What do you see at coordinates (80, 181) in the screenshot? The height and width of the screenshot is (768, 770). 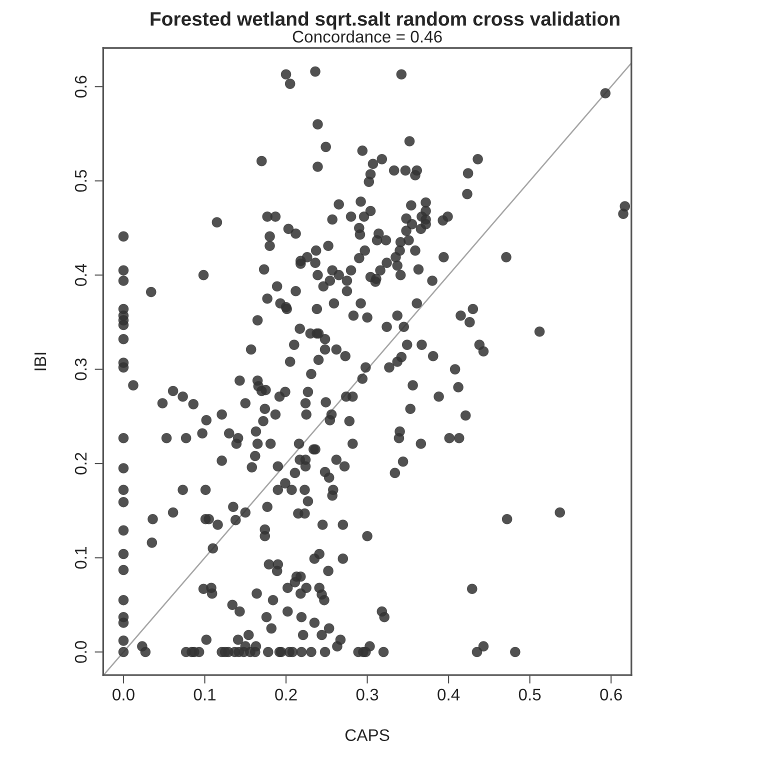 I see `y-tick-label: 0.5` at bounding box center [80, 181].